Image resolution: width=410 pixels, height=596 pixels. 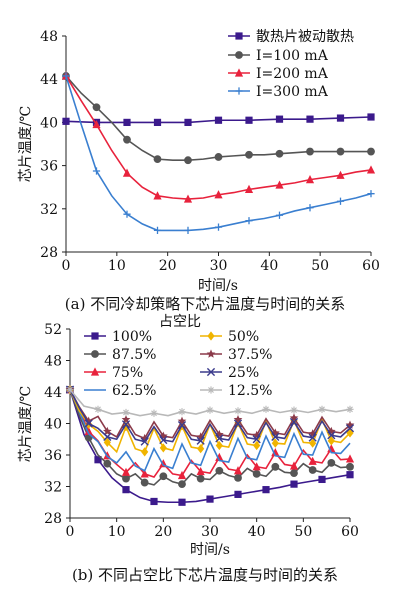 I want to click on chart-b-x-label: 时间/s, so click(x=210, y=550).